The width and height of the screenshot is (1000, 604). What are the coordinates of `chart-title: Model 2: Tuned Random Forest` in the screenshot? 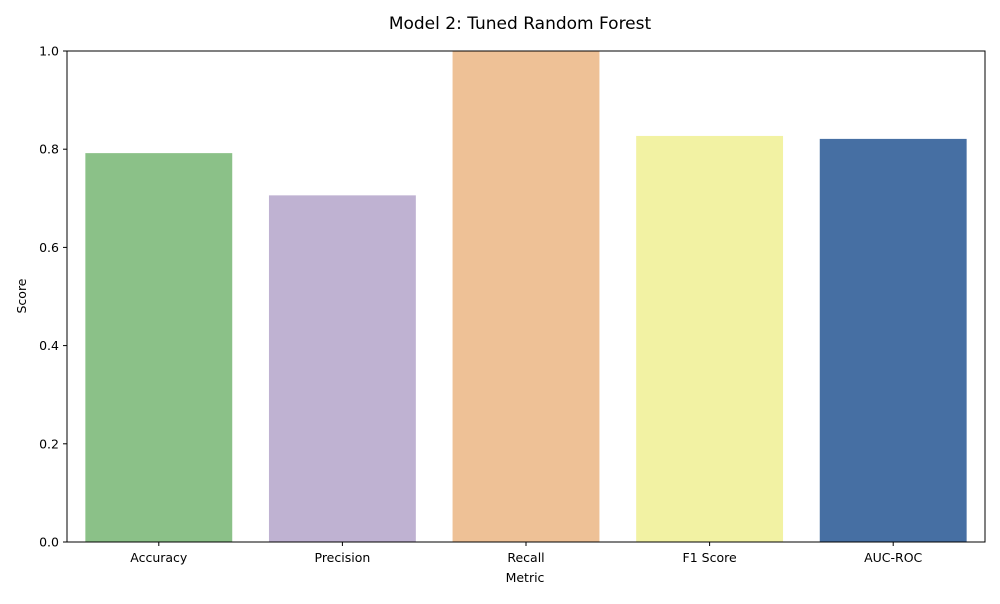 It's located at (520, 24).